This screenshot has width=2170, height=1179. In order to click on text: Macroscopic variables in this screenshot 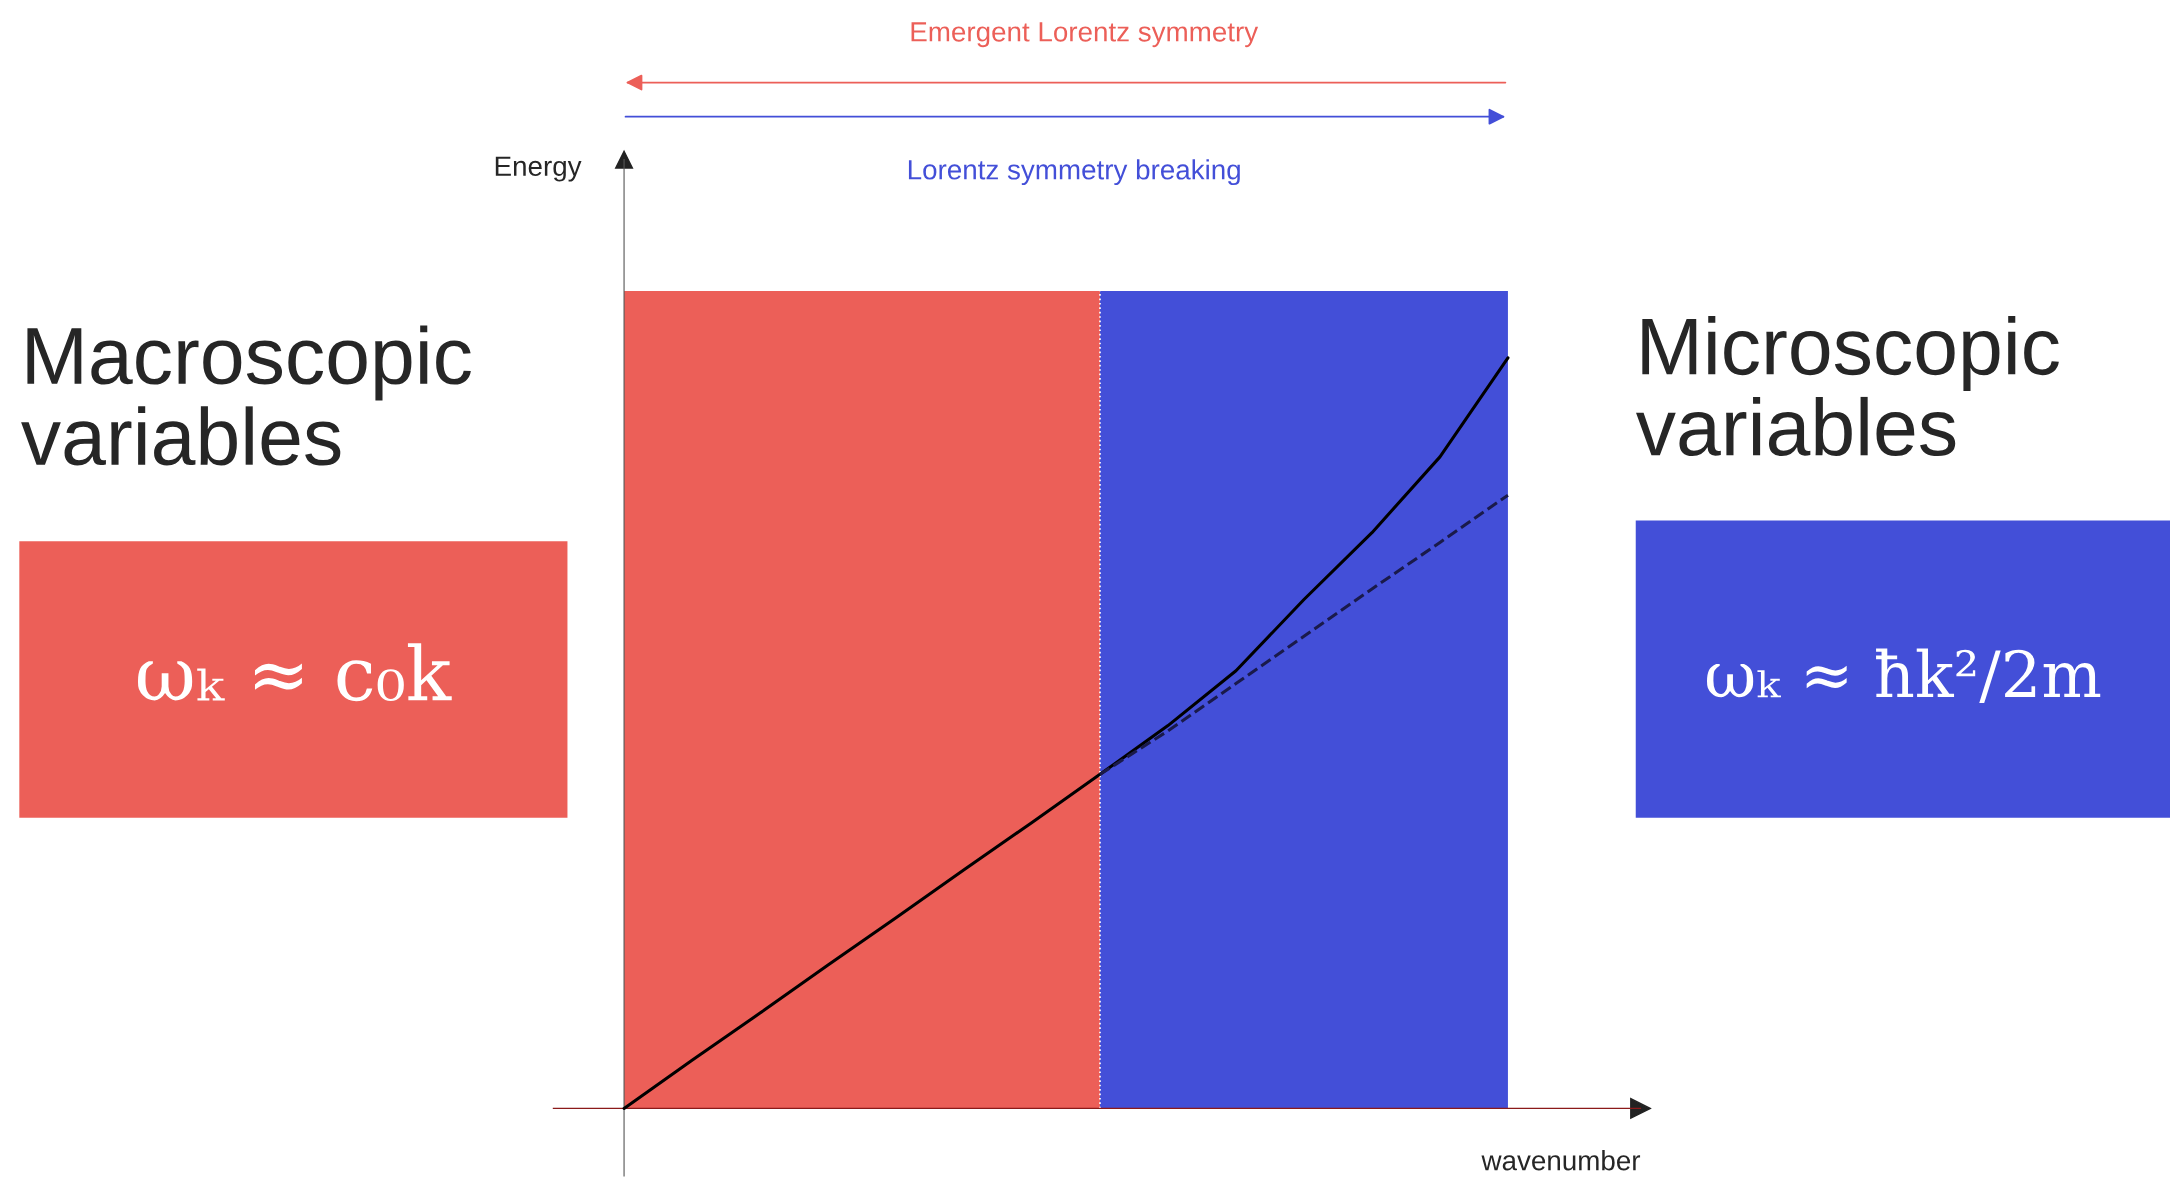, I will do `click(246, 395)`.